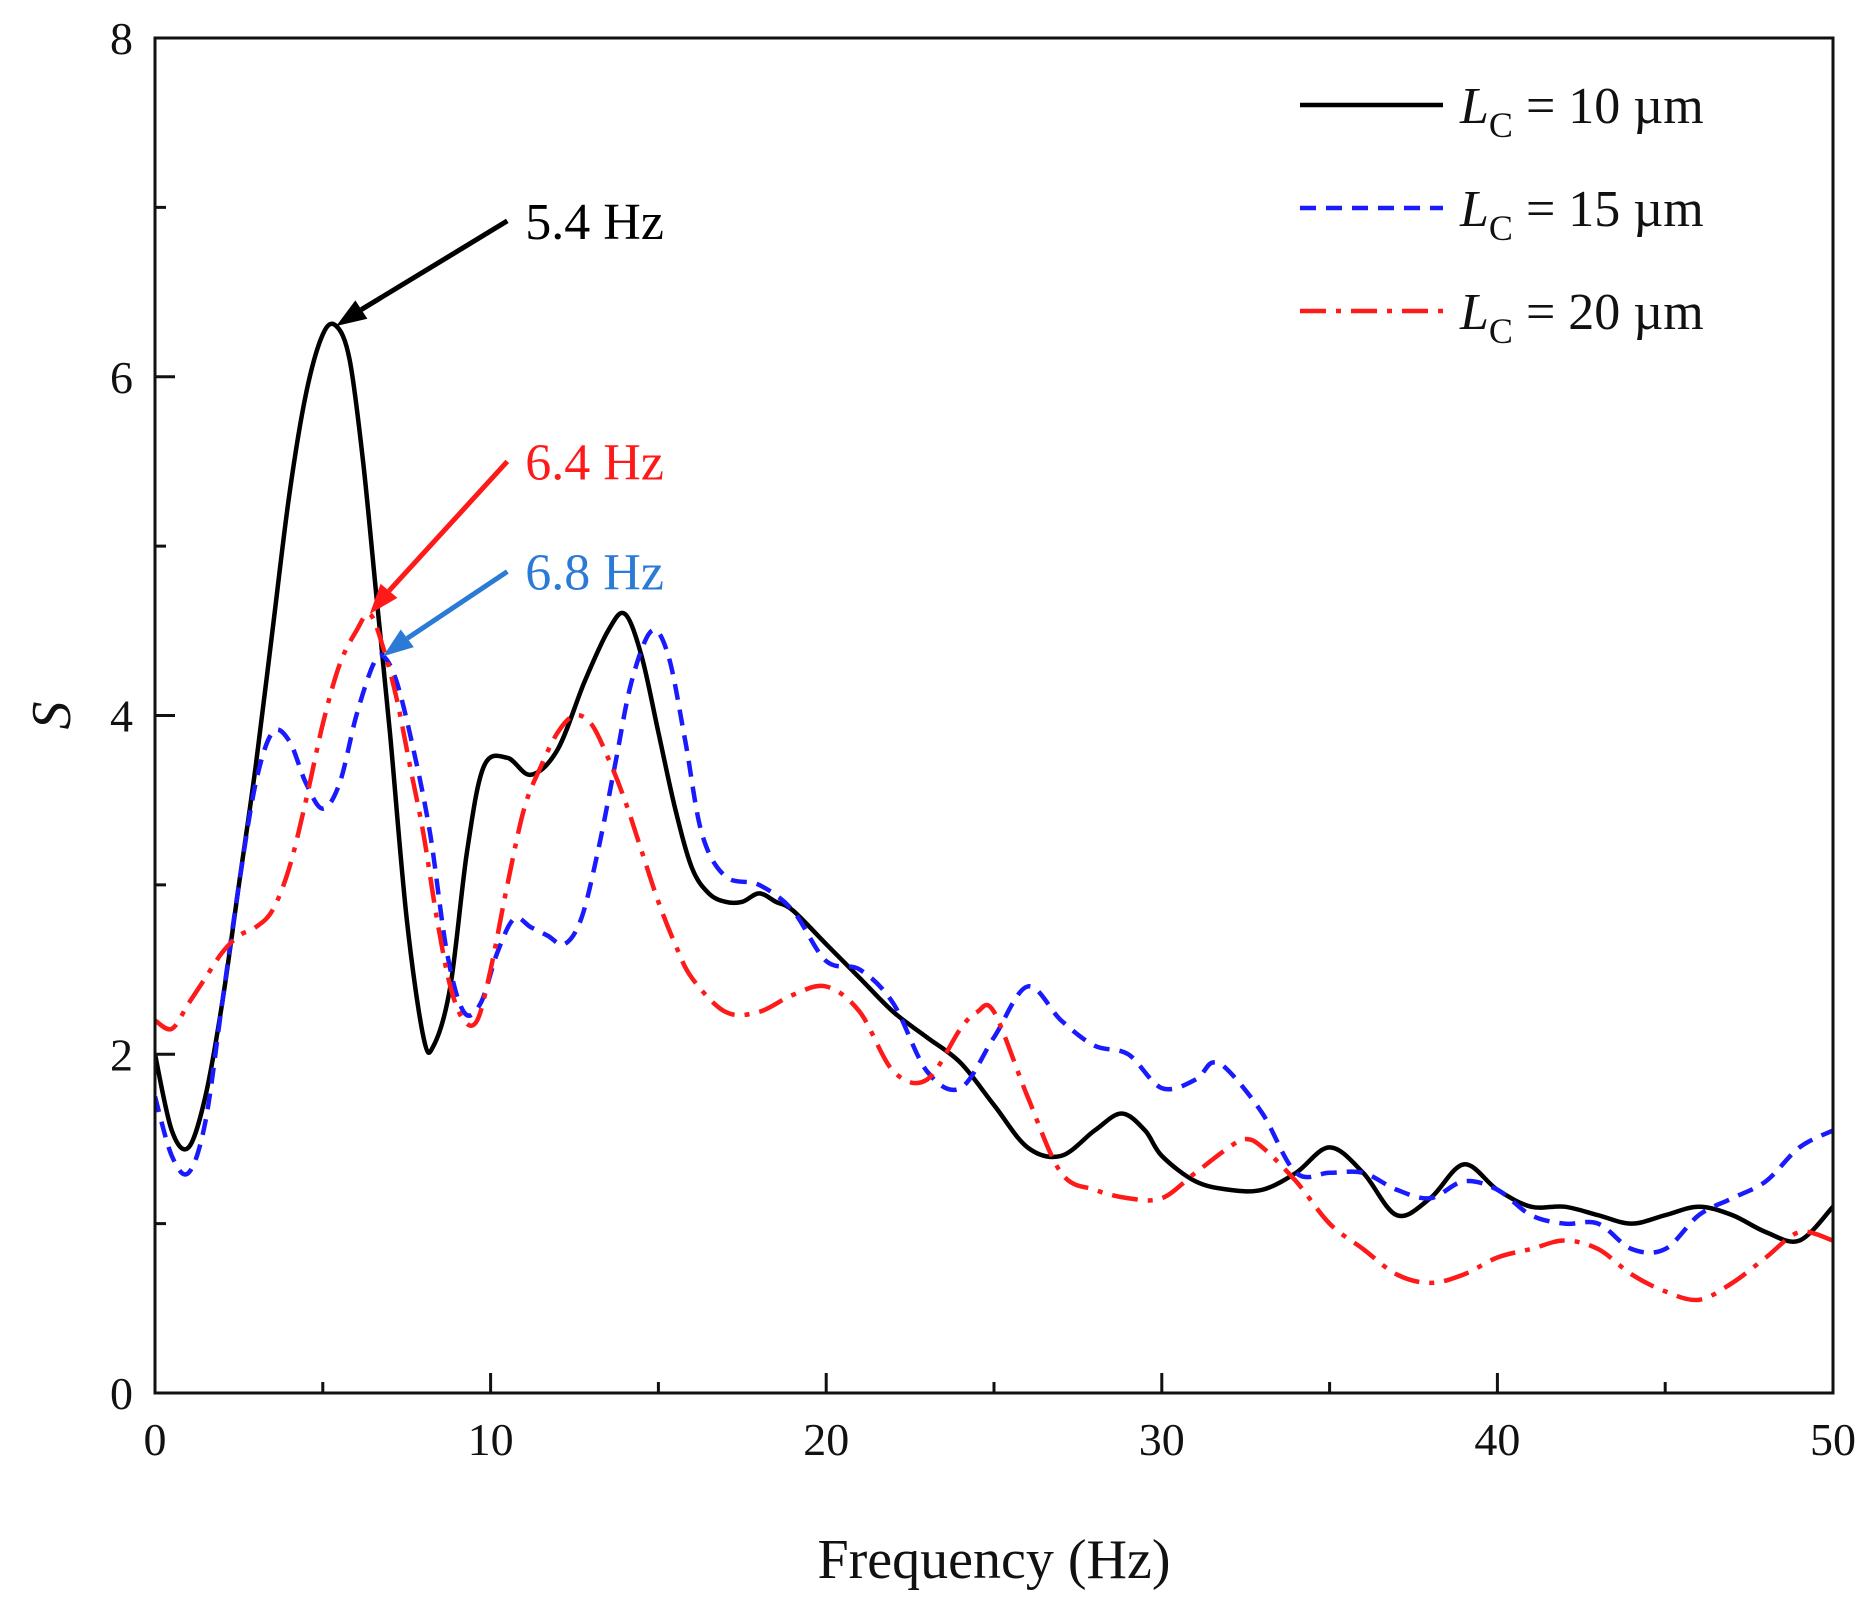  What do you see at coordinates (994, 1560) in the screenshot?
I see `x-axis-title: Frequency (Hz)` at bounding box center [994, 1560].